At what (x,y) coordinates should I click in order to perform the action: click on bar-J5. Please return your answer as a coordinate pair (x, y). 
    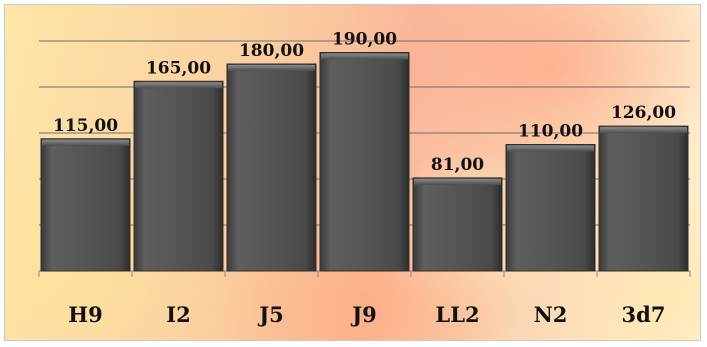
    Looking at the image, I should click on (271, 167).